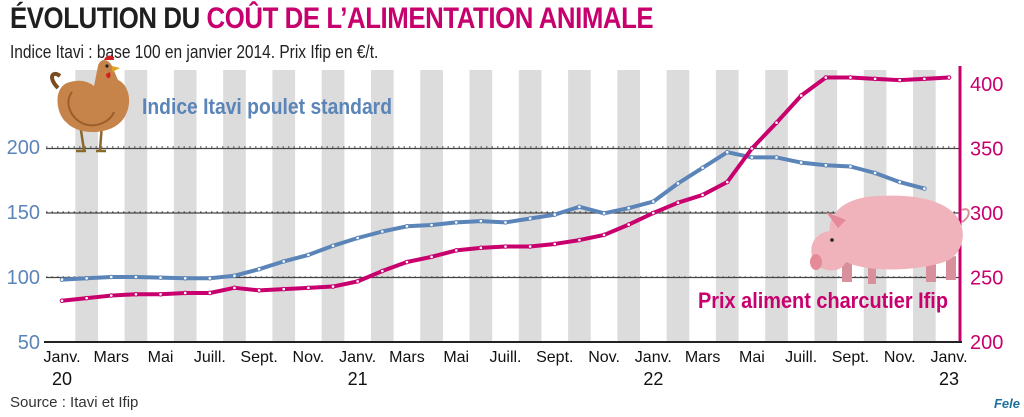 The width and height of the screenshot is (1024, 417). I want to click on y-right-tick-label: 350, so click(986, 150).